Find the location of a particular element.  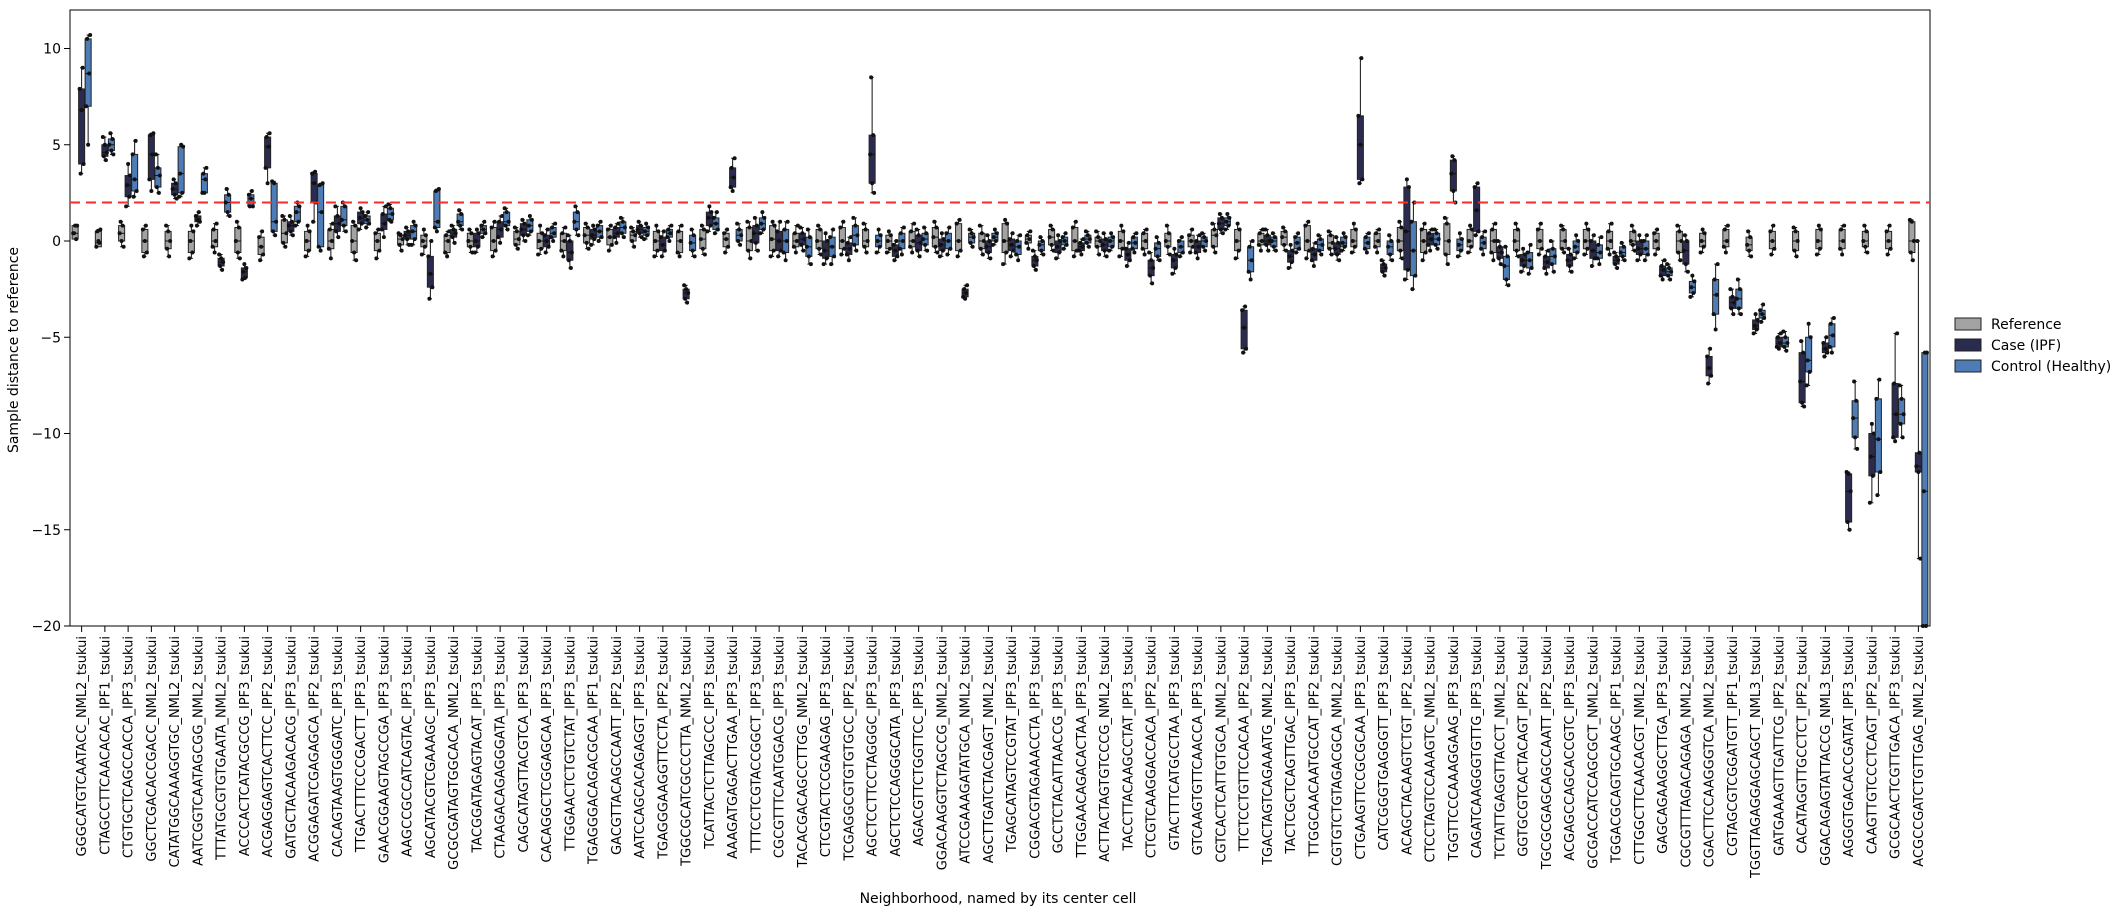

x-tick-label: CATCGGGTGAGGGTT_IPF3_tsukui is located at coordinates (1384, 743).